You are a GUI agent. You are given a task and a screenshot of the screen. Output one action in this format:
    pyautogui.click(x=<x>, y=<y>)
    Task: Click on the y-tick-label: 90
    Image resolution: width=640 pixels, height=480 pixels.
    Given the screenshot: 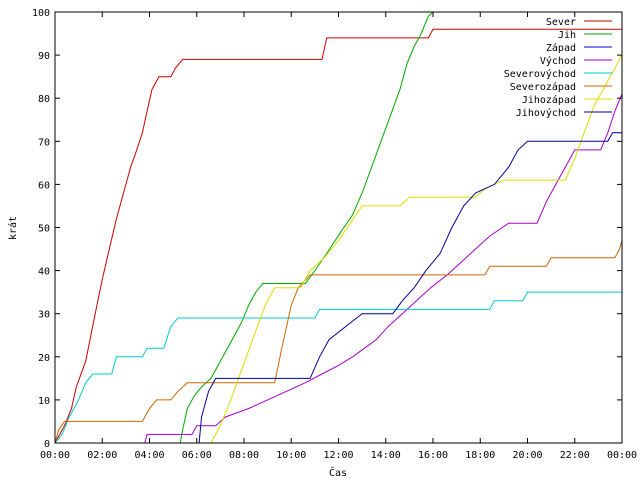 What is the action you would take?
    pyautogui.click(x=44, y=56)
    